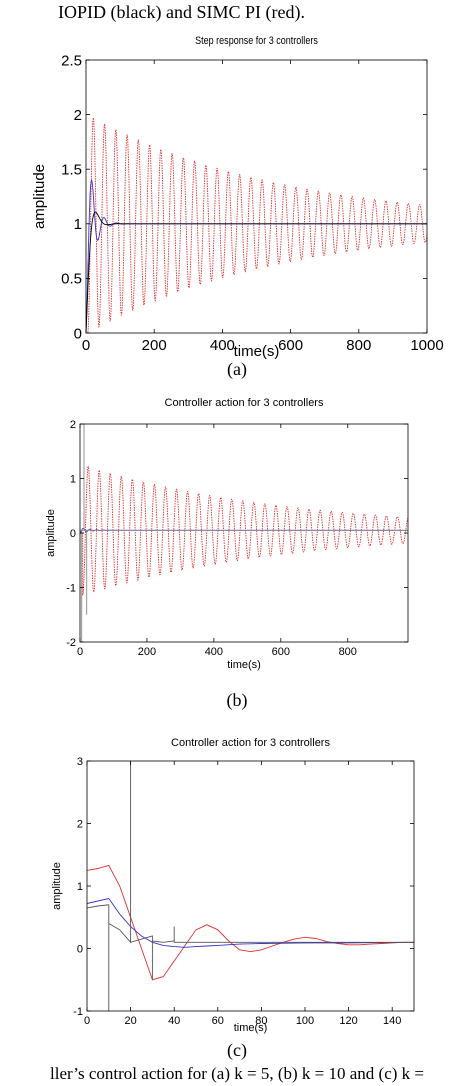  What do you see at coordinates (426, 345) in the screenshot?
I see `x-tick-label: 1000` at bounding box center [426, 345].